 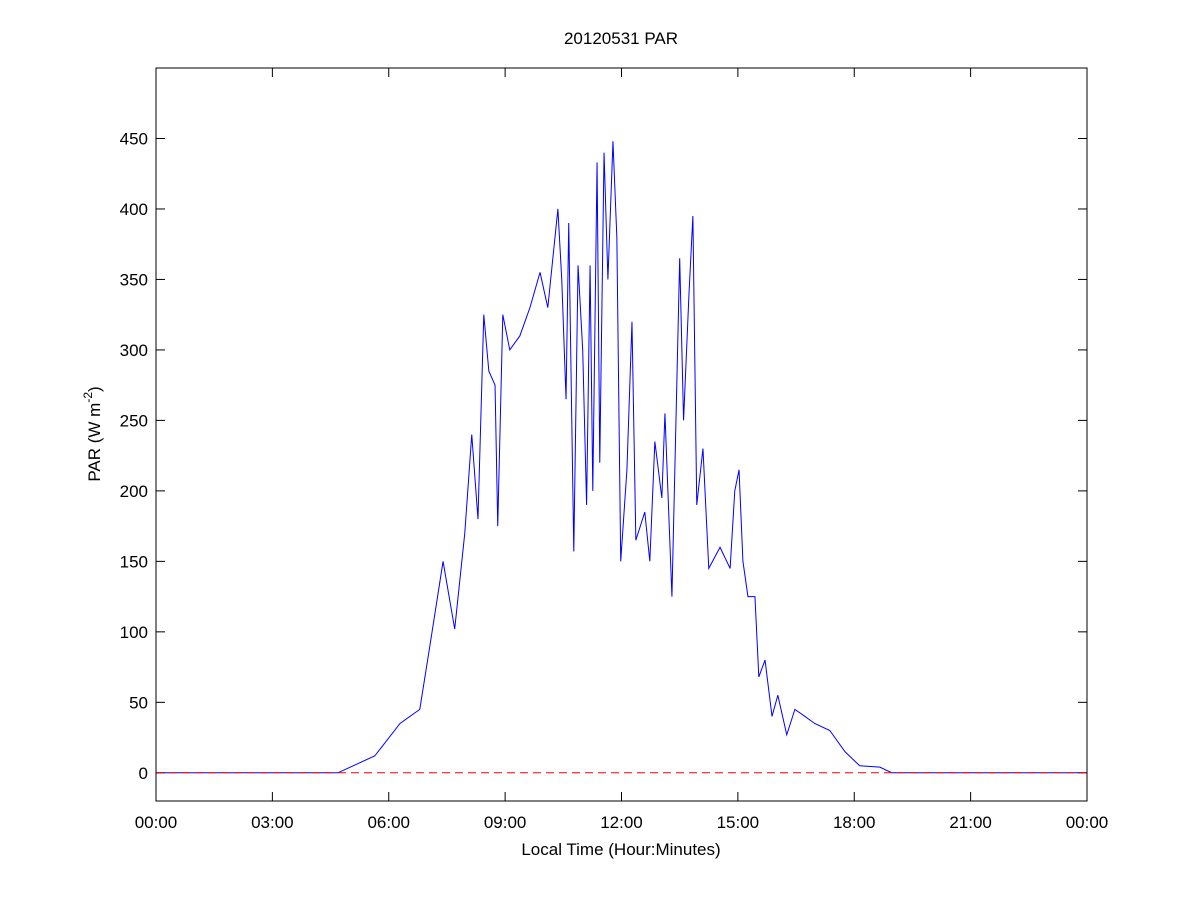 I want to click on x-tick-label: 18:00, so click(x=854, y=822).